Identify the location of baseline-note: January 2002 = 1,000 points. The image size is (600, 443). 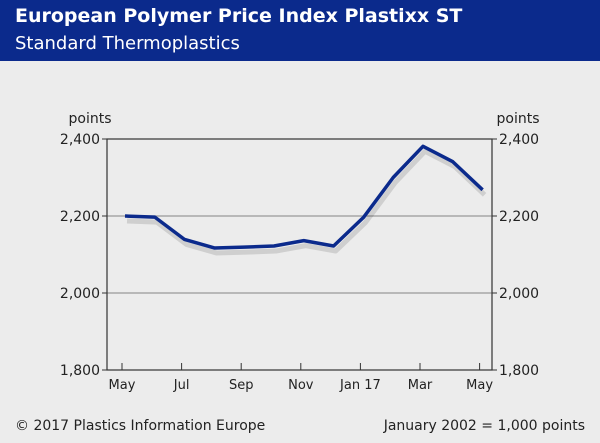
(484, 426).